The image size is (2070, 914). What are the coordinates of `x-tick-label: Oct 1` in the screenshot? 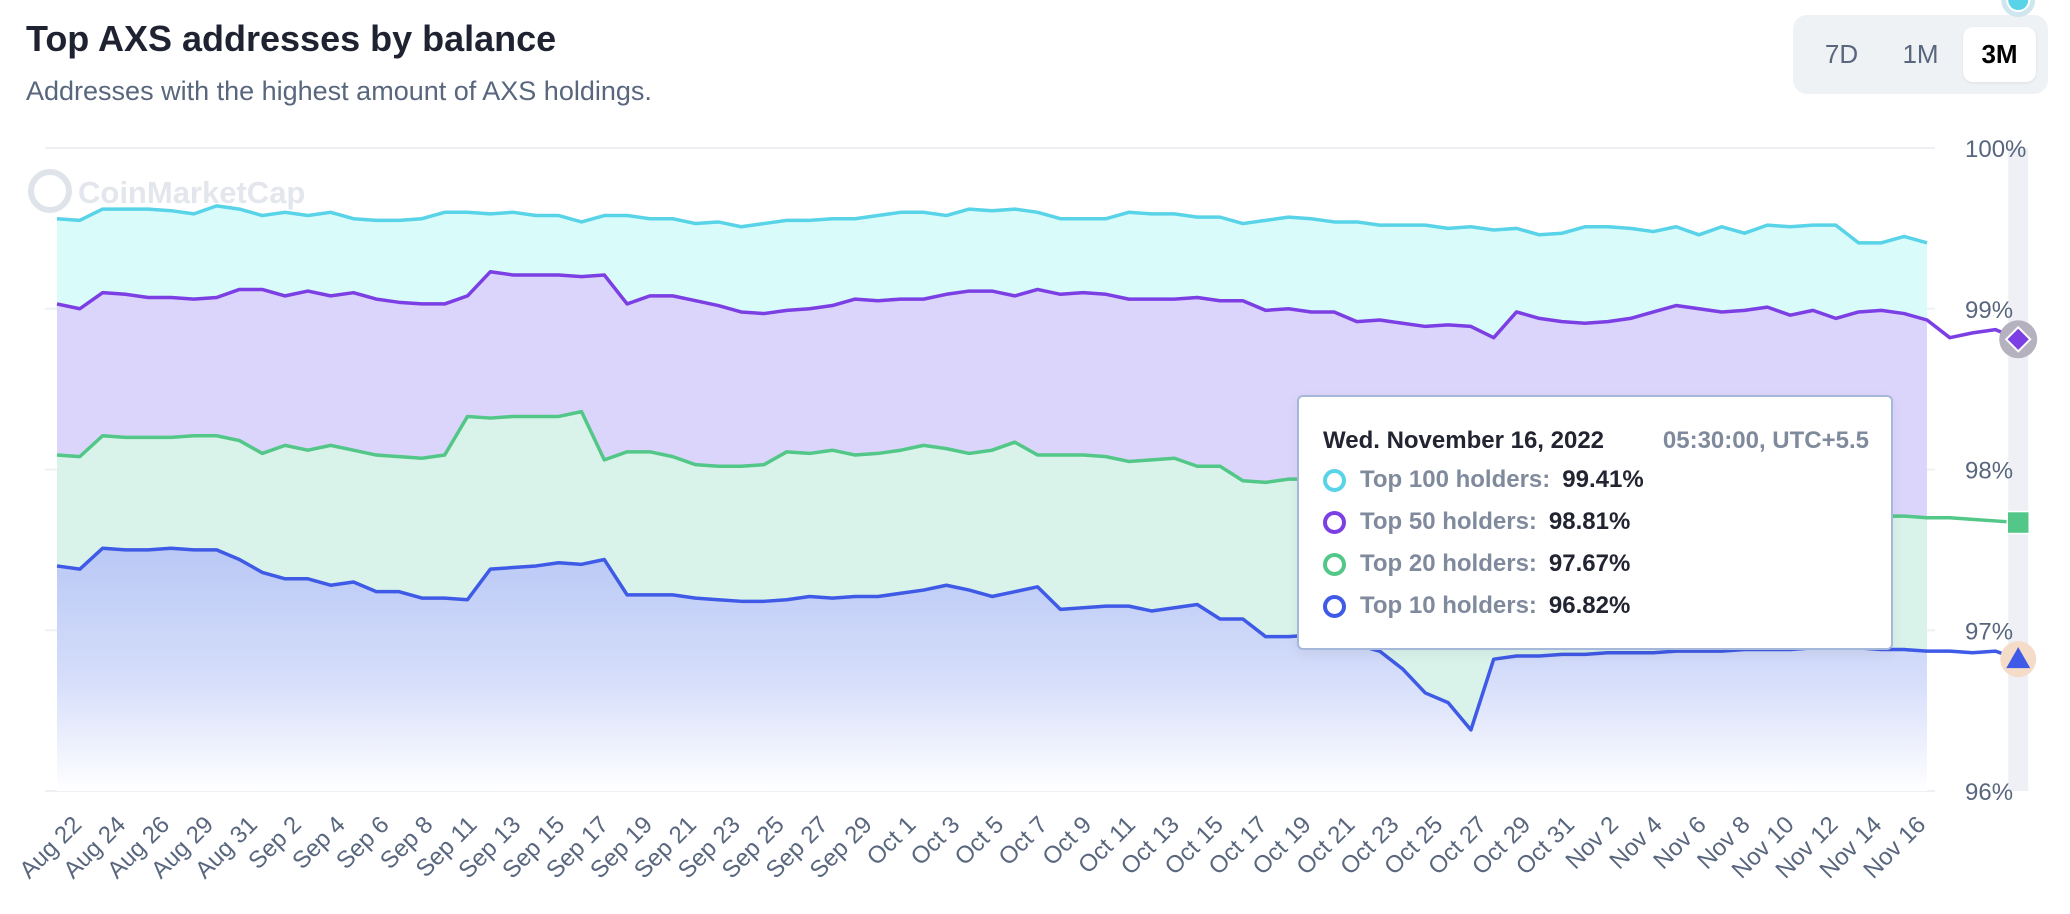 It's located at (892, 841).